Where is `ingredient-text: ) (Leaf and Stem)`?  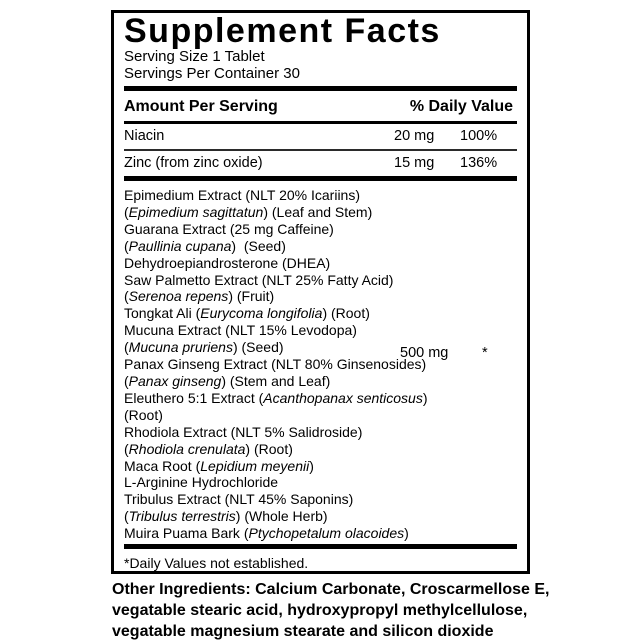
ingredient-text: ) (Leaf and Stem) is located at coordinates (318, 211).